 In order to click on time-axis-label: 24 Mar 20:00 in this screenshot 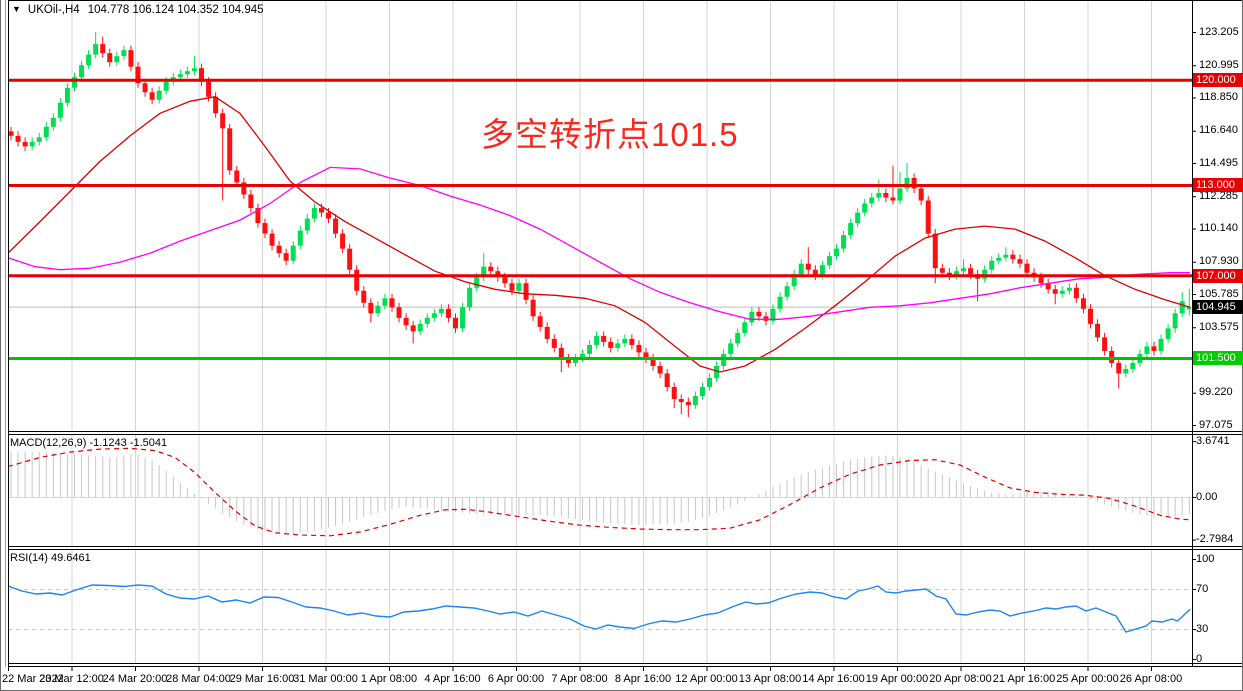, I will do `click(135, 679)`.